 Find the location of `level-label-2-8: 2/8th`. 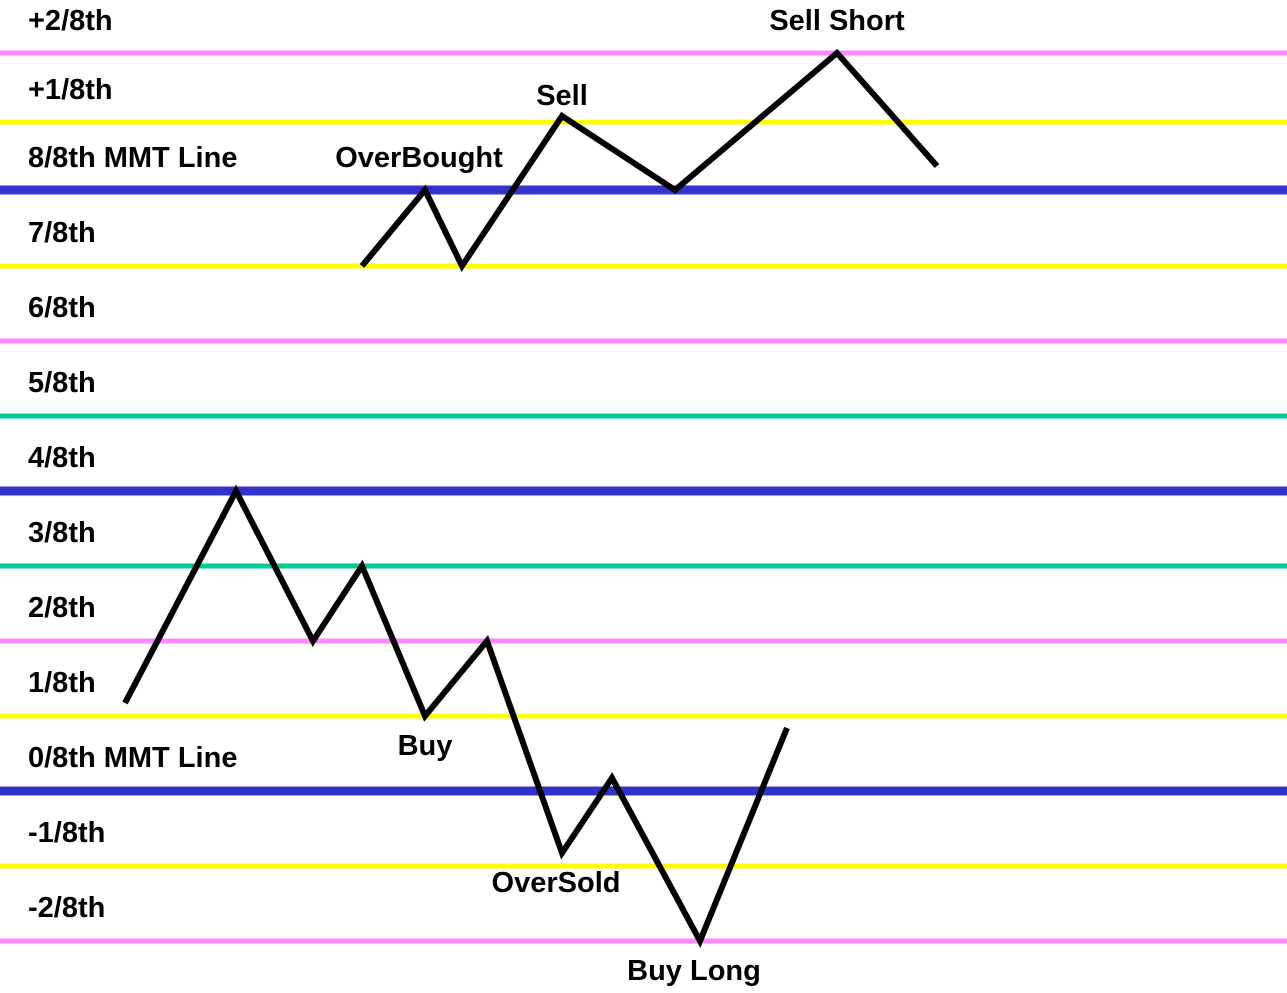

level-label-2-8: 2/8th is located at coordinates (62, 608).